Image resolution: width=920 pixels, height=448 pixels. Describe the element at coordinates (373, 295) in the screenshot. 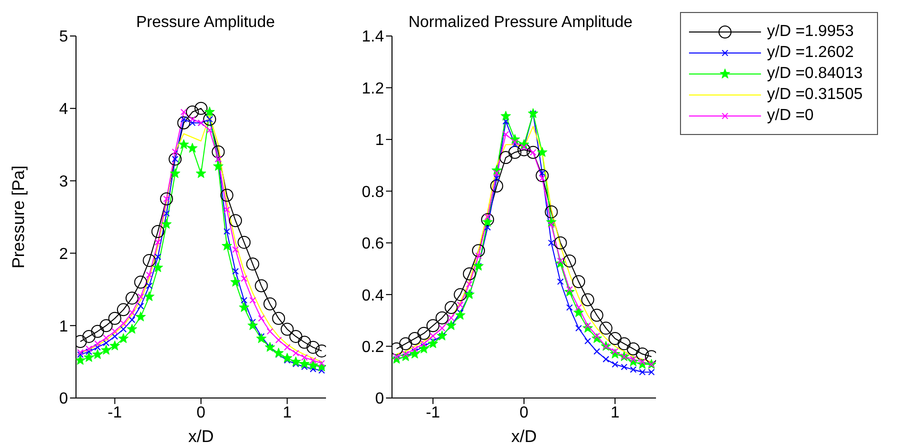

I see `y-tick-label: 0.4` at that location.